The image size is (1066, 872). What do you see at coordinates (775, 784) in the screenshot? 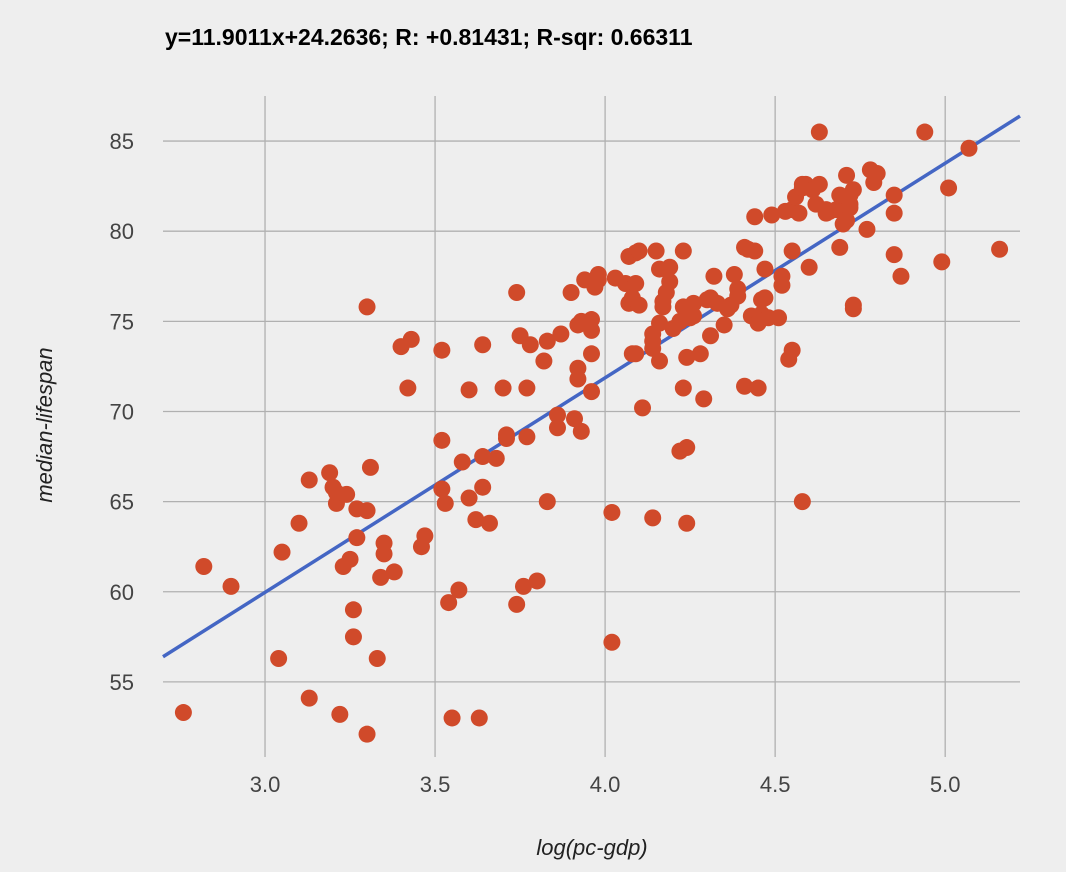
I see `x-tick-label: 4.5` at bounding box center [775, 784].